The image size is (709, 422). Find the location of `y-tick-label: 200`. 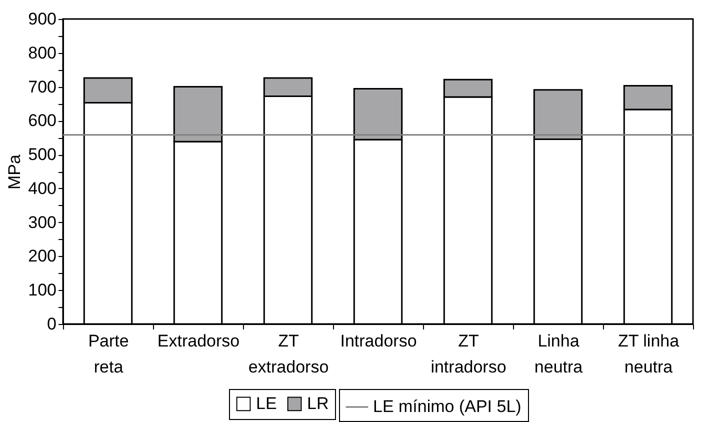

y-tick-label: 200 is located at coordinates (42, 256).